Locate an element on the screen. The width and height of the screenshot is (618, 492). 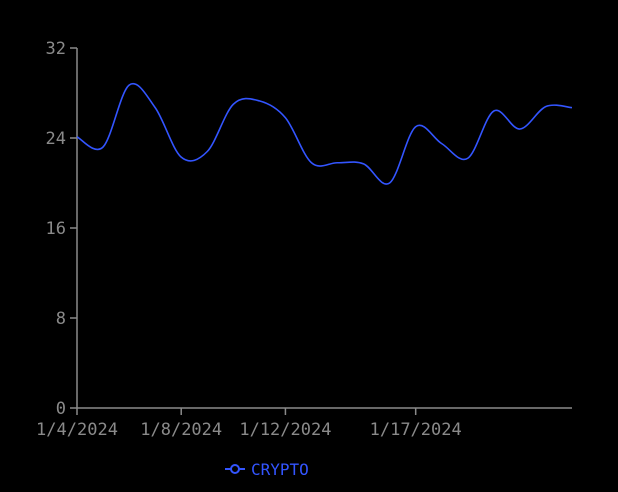
x-tick-label: 1/17/2024 is located at coordinates (416, 430).